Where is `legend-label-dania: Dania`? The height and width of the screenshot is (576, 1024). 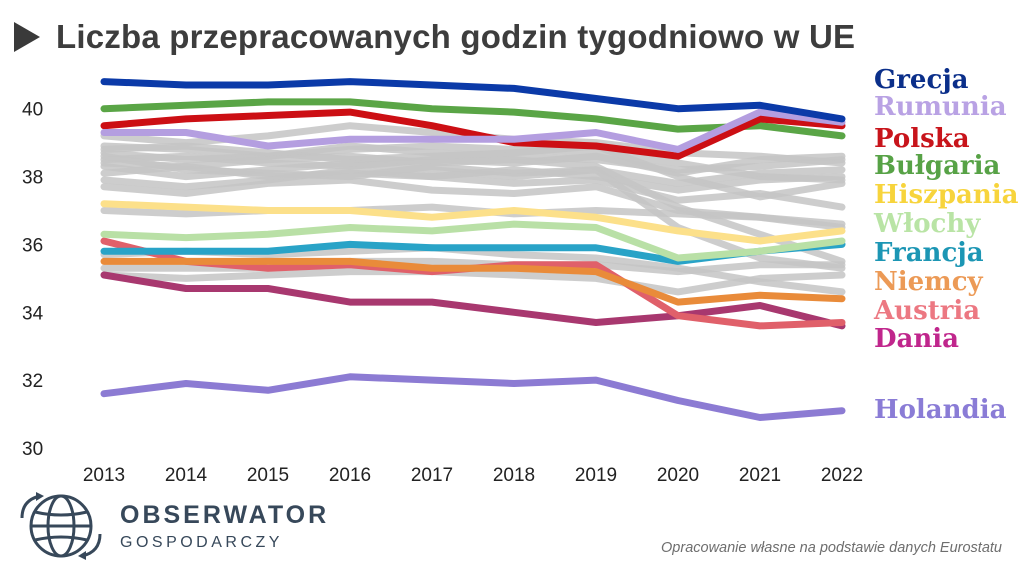 legend-label-dania: Dania is located at coordinates (916, 339).